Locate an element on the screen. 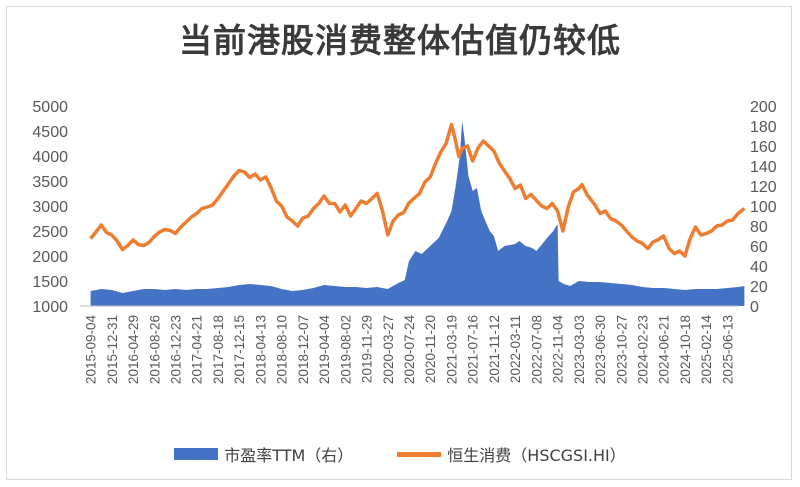 This screenshot has width=800, height=487. x-tick-label: 2022-11-04 is located at coordinates (558, 349).